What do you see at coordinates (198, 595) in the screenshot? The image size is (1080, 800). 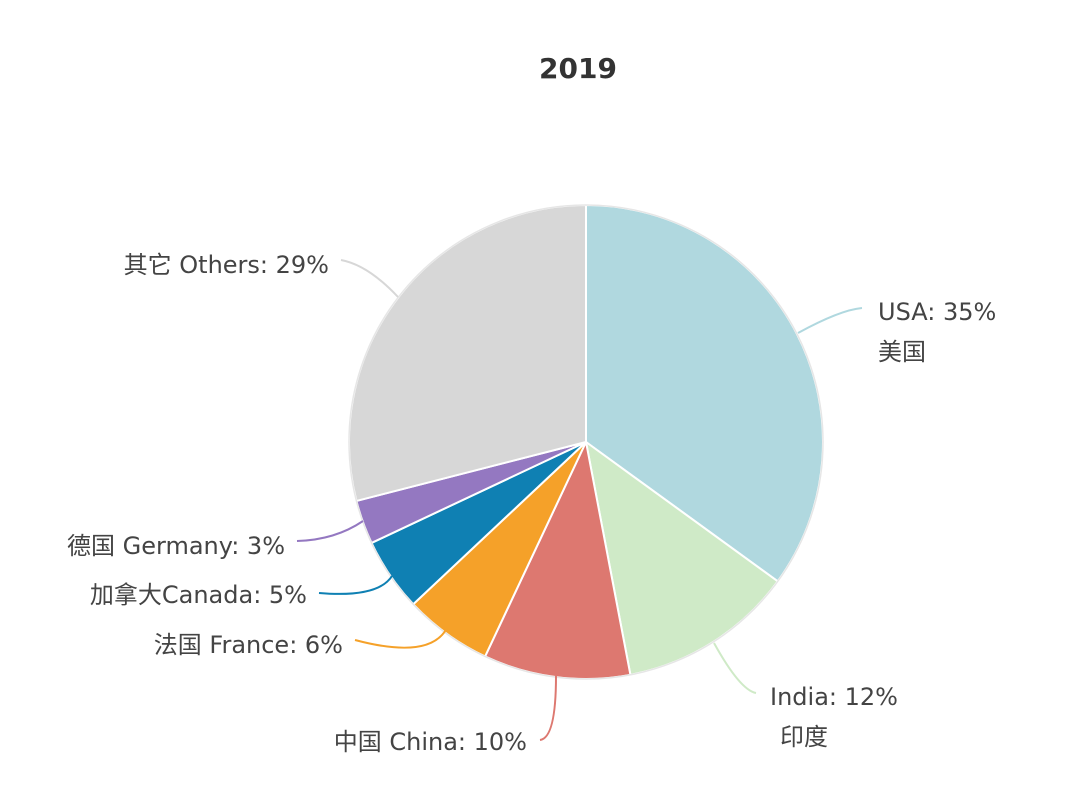 I see `slice-label-4: 加拿大Canada: 5%` at bounding box center [198, 595].